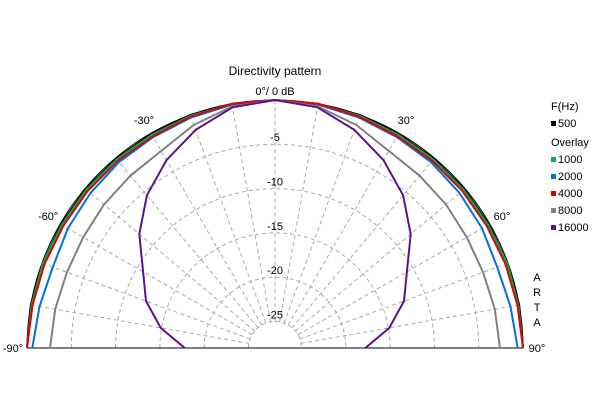 The height and width of the screenshot is (400, 600). Describe the element at coordinates (537, 302) in the screenshot. I see `watermark: ARTA` at that location.